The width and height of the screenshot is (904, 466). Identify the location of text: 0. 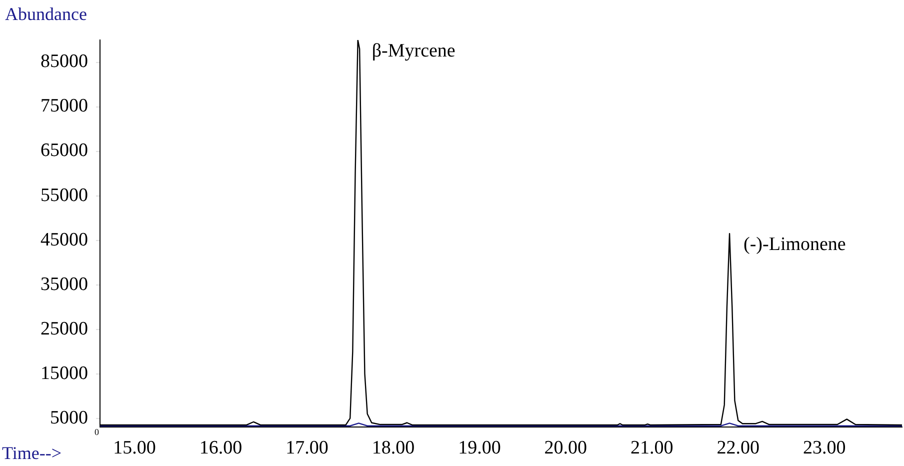
(97, 432).